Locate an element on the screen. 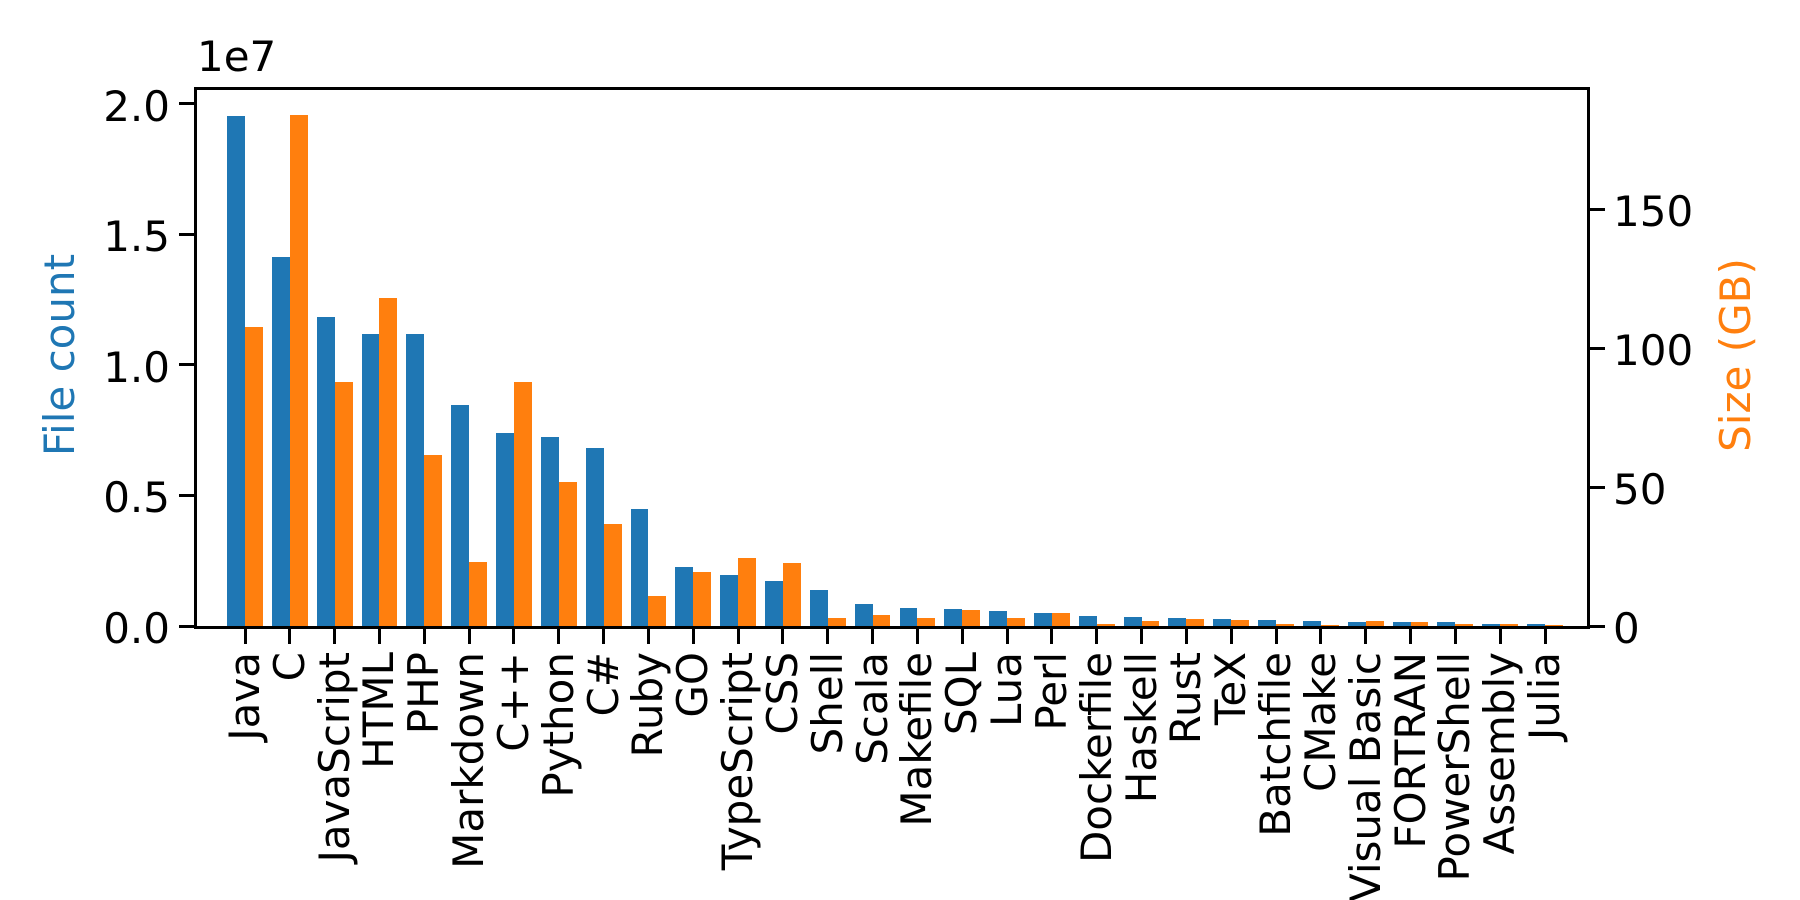  bar-file-count-html is located at coordinates (370, 480).